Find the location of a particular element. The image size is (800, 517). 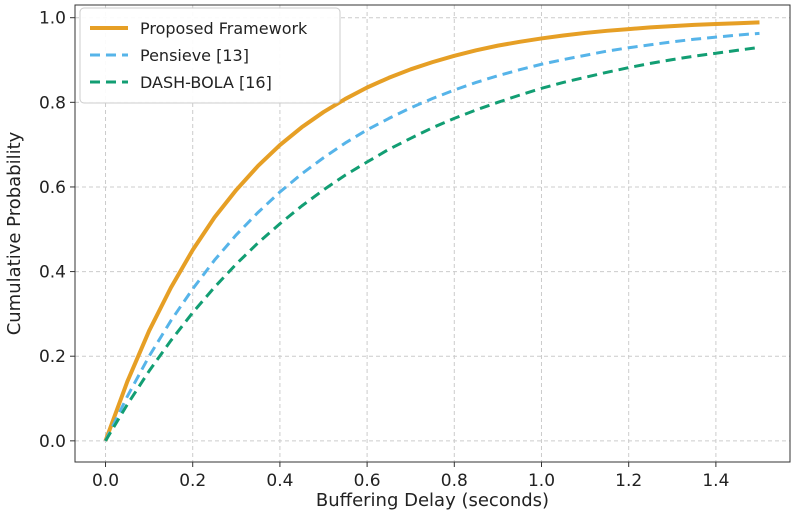

legend-box is located at coordinates (210, 55).